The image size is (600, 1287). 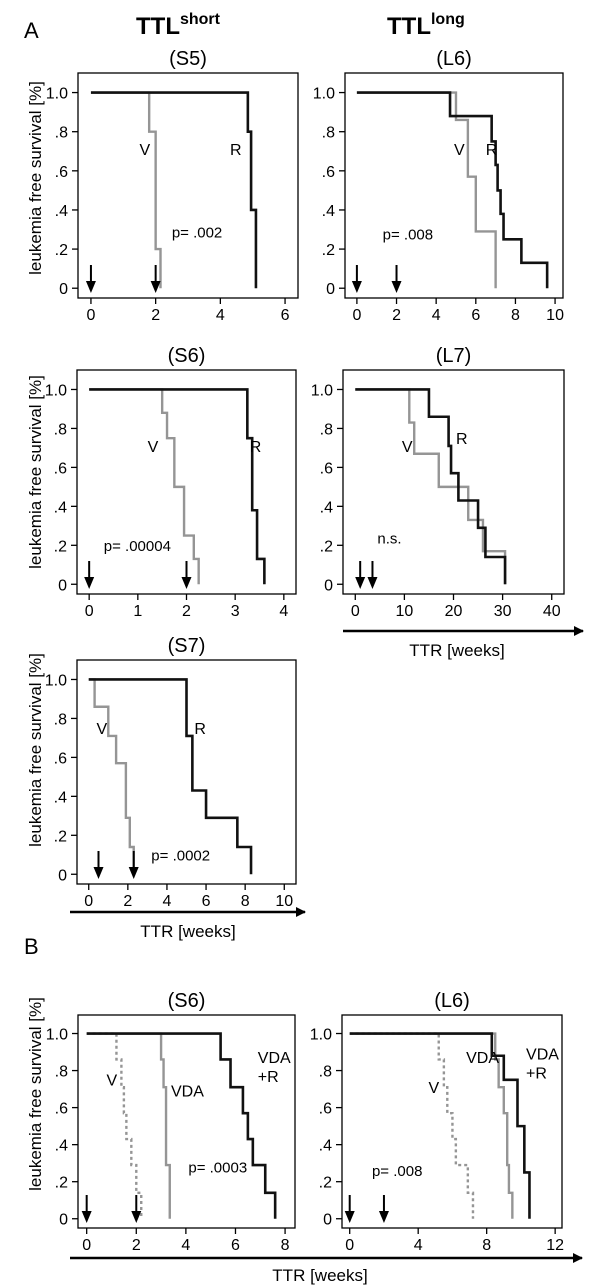 What do you see at coordinates (60, 507) in the screenshot?
I see `y-tick-label-s6: .4` at bounding box center [60, 507].